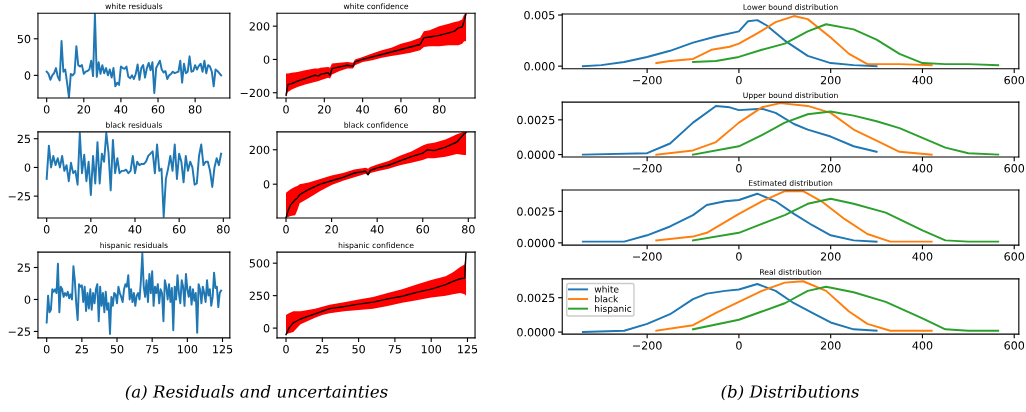 The image size is (1026, 412). What do you see at coordinates (259, 263) in the screenshot?
I see `y-tick-label: 500` at bounding box center [259, 263].